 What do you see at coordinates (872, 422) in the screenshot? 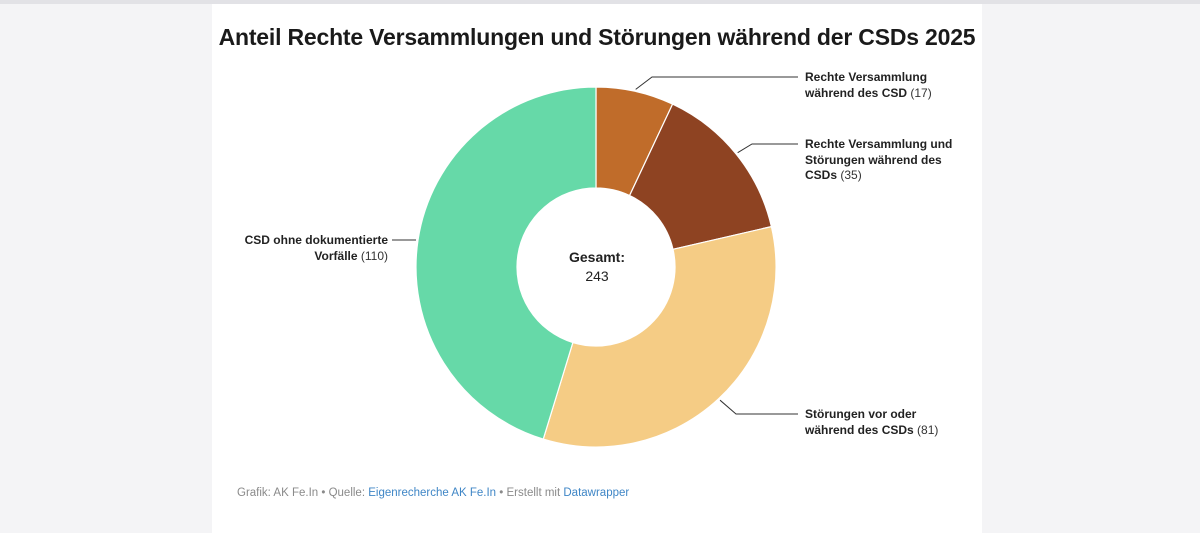
I see `slice-label-stoerungen: Störungen vor oder während des CSDs (81)` at bounding box center [872, 422].